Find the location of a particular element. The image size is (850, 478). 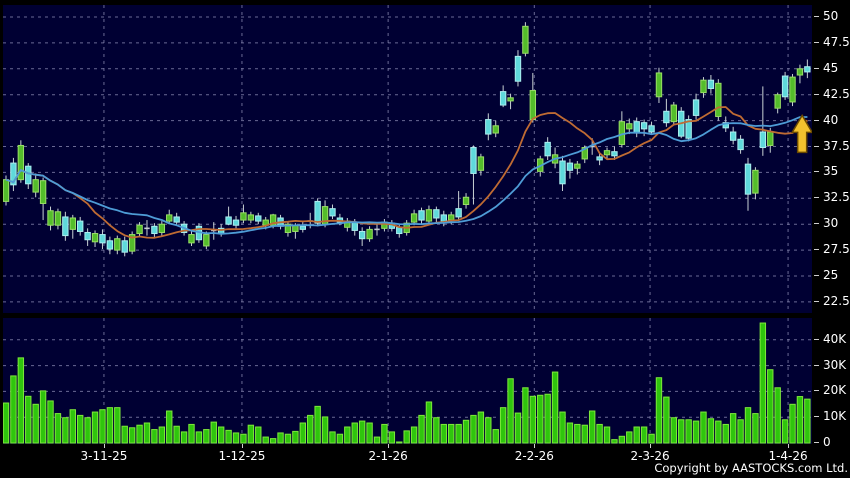

price-axis-label-text: 47.5 is located at coordinates (836, 41).